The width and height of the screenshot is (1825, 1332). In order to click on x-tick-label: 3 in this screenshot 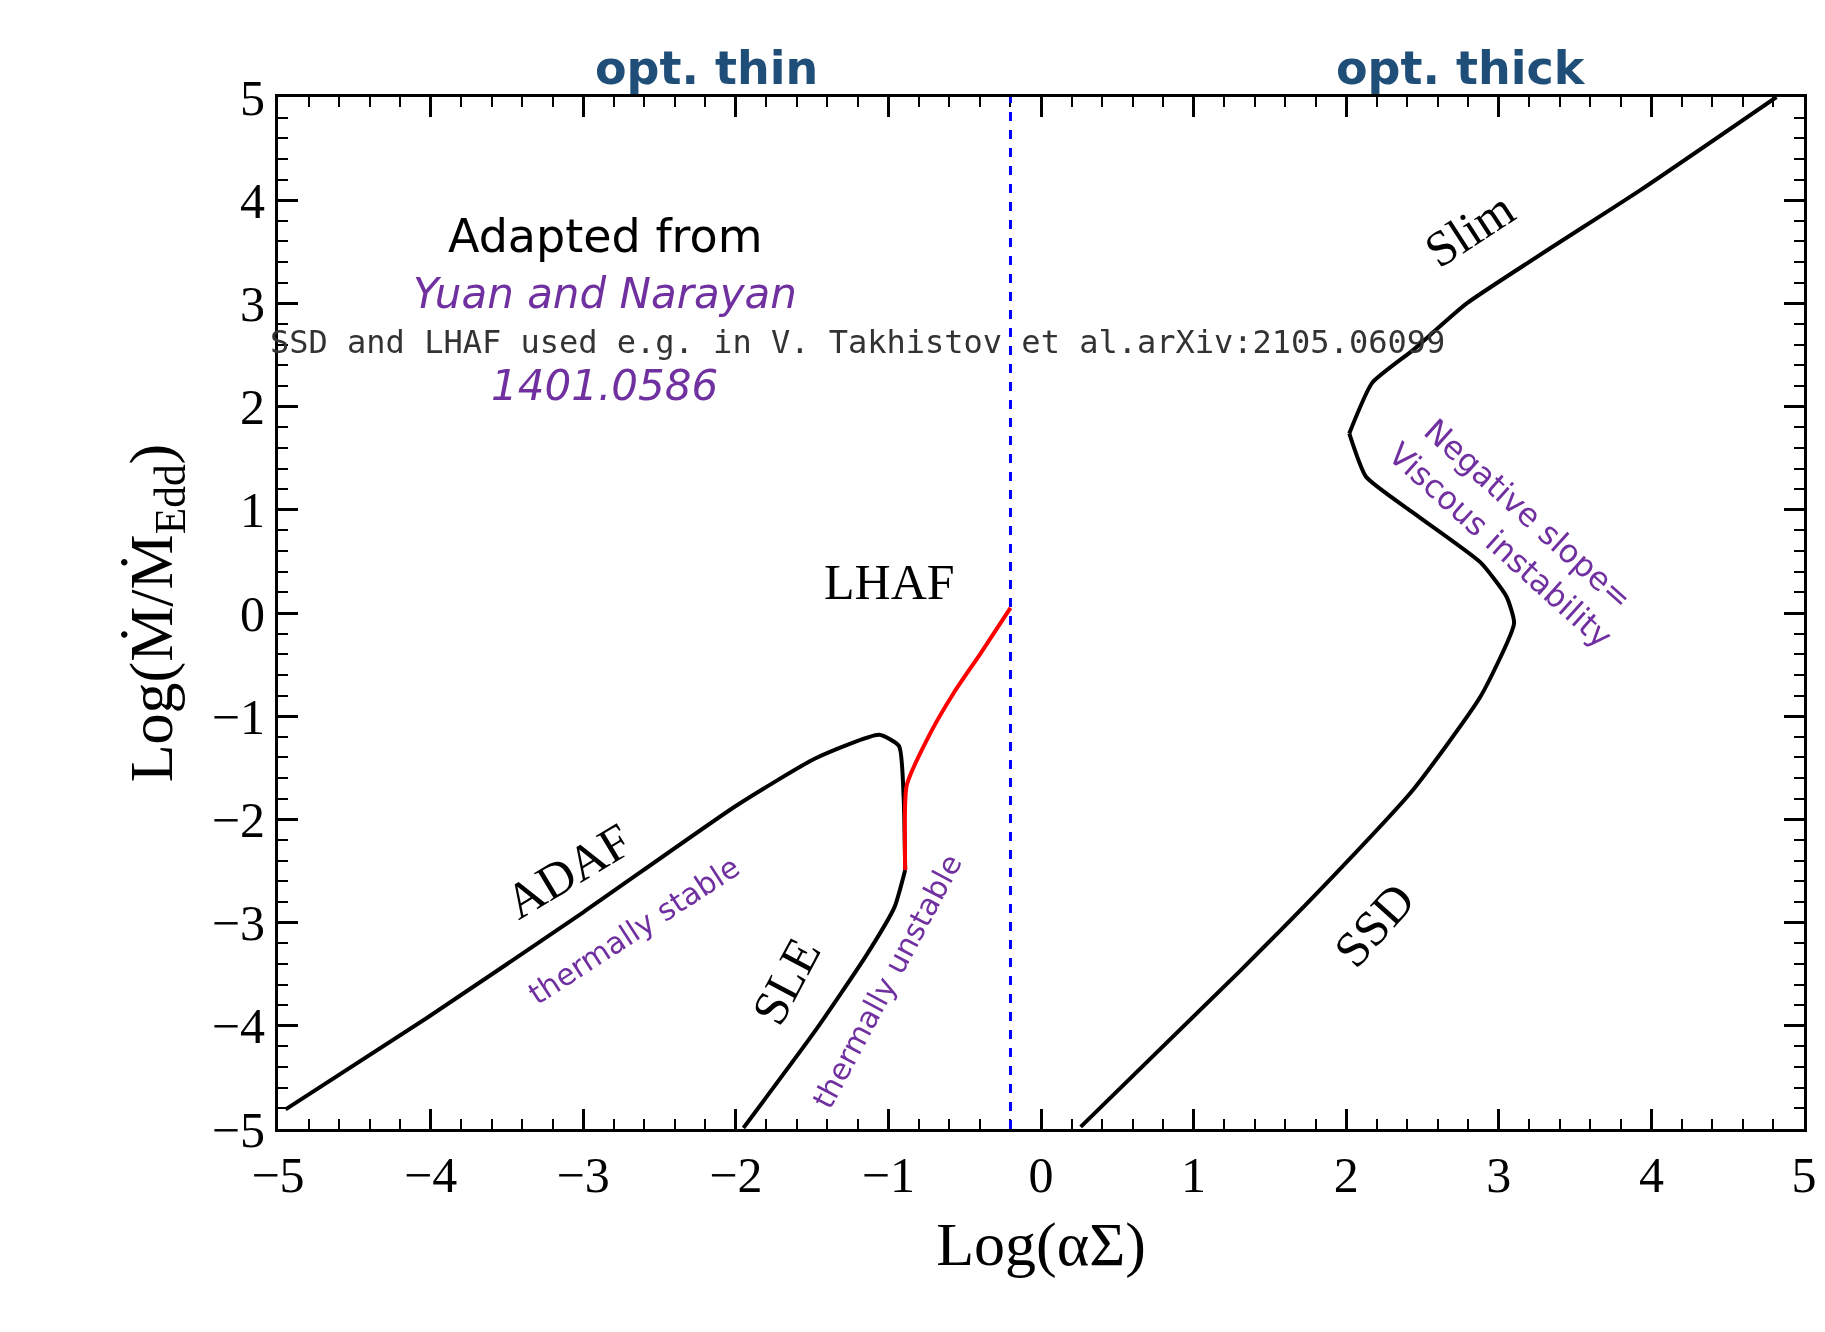, I will do `click(1499, 1175)`.